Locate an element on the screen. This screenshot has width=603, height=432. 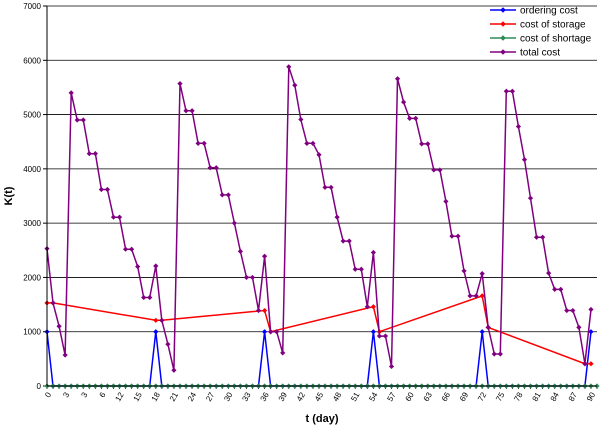
x-tick-label: 3 is located at coordinates (66, 394).